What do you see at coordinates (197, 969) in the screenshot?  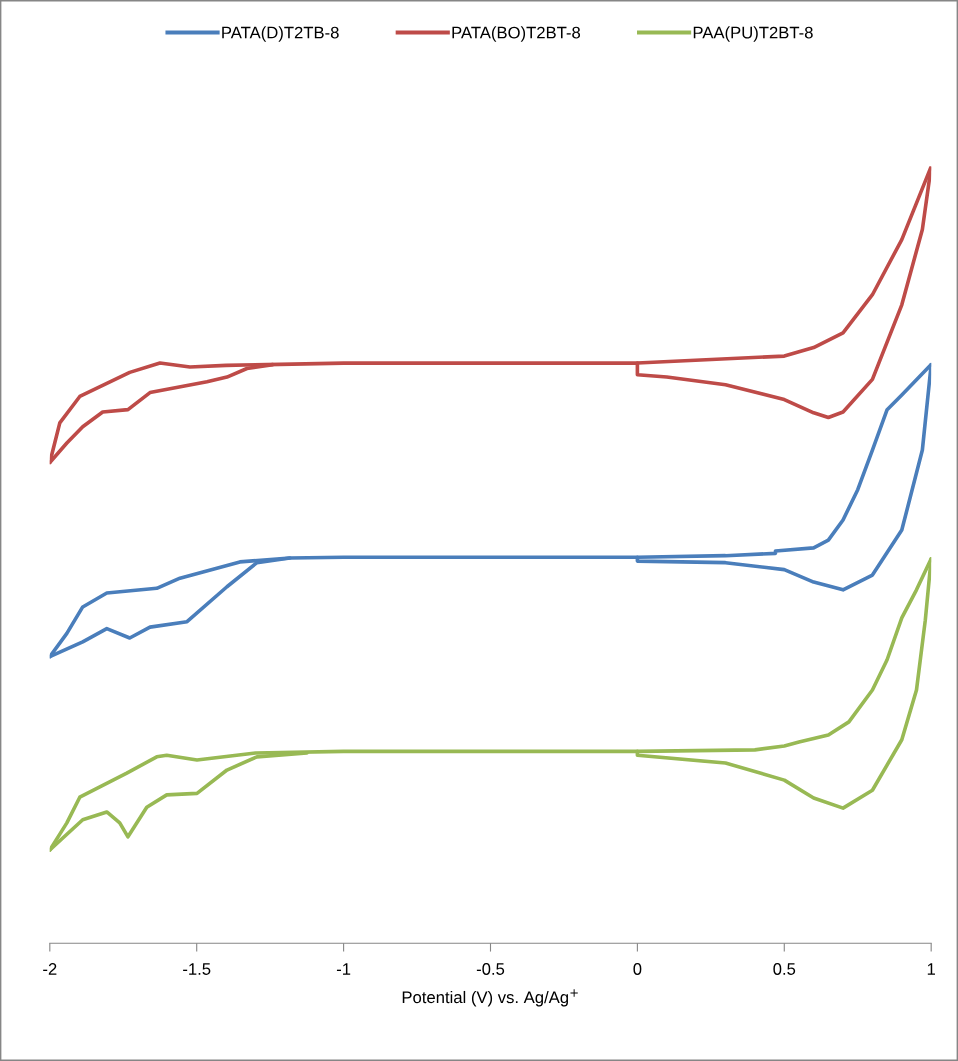 I see `x-tick-label: -1.5` at bounding box center [197, 969].